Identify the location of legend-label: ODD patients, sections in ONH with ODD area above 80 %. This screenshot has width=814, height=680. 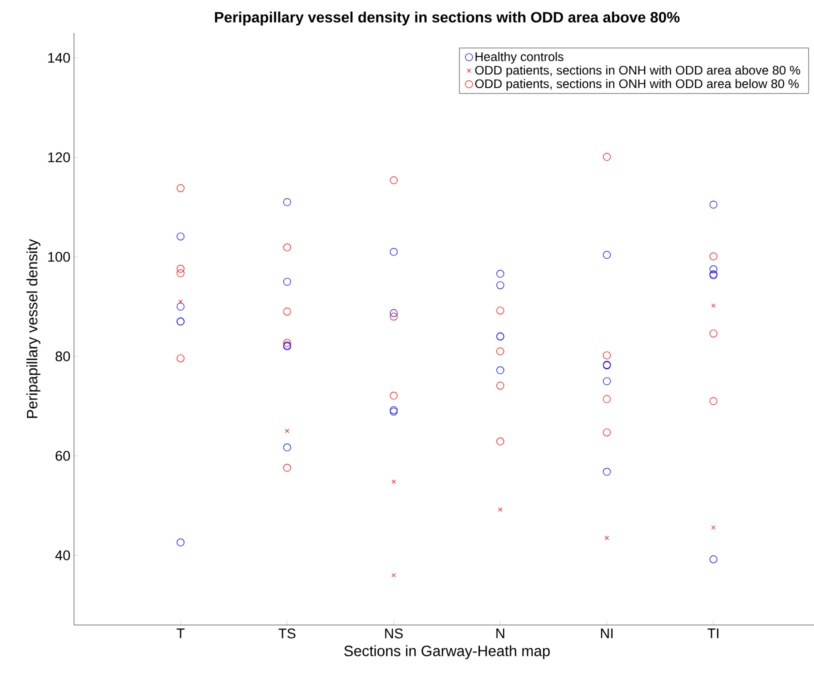
(637, 71).